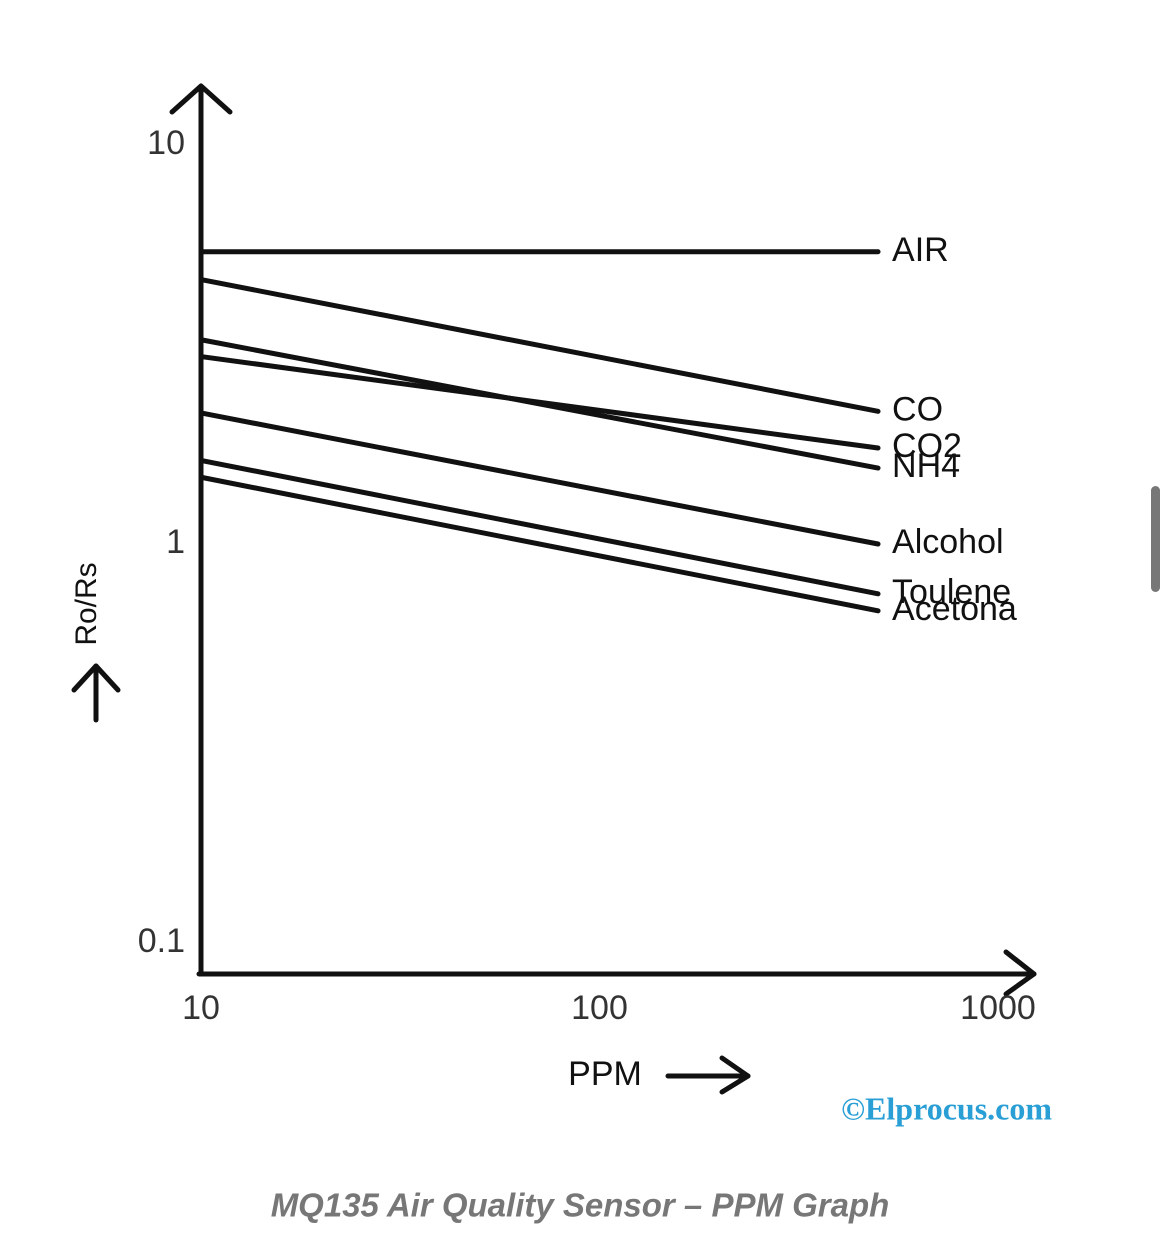  Describe the element at coordinates (201, 1008) in the screenshot. I see `x-tick-label: 10` at that location.